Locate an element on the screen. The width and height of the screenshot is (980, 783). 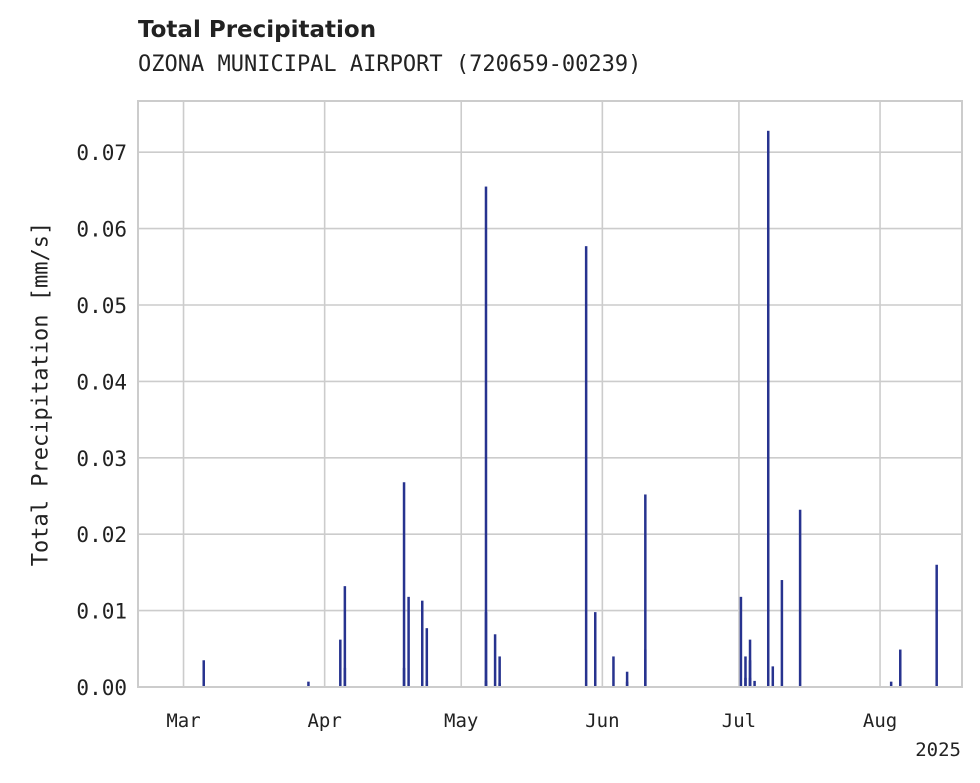
x-tick-label: Aug is located at coordinates (880, 721).